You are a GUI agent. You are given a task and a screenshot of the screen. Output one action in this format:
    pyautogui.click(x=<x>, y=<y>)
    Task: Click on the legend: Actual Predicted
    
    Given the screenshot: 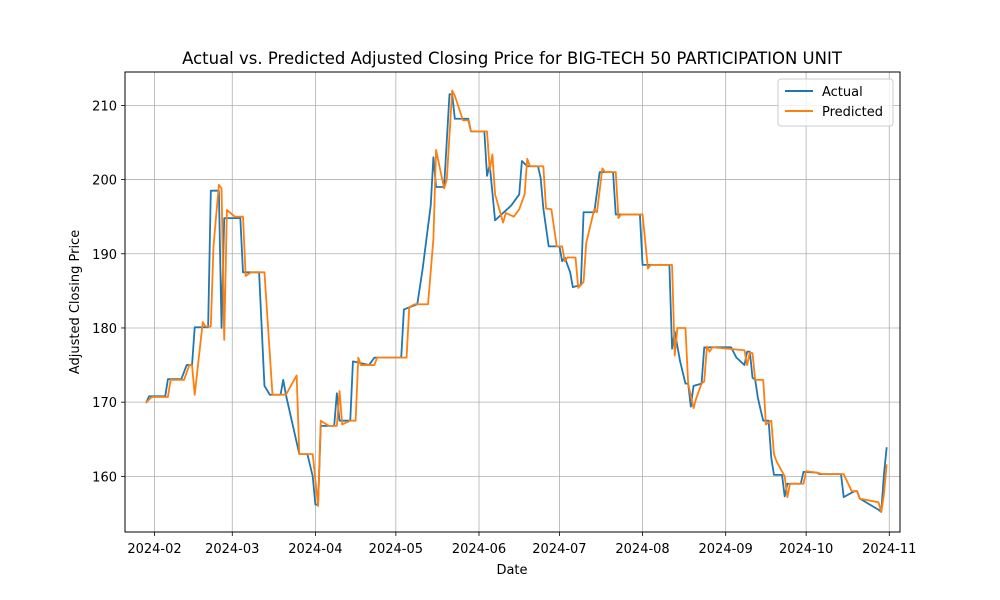 What is the action you would take?
    pyautogui.click(x=835, y=102)
    